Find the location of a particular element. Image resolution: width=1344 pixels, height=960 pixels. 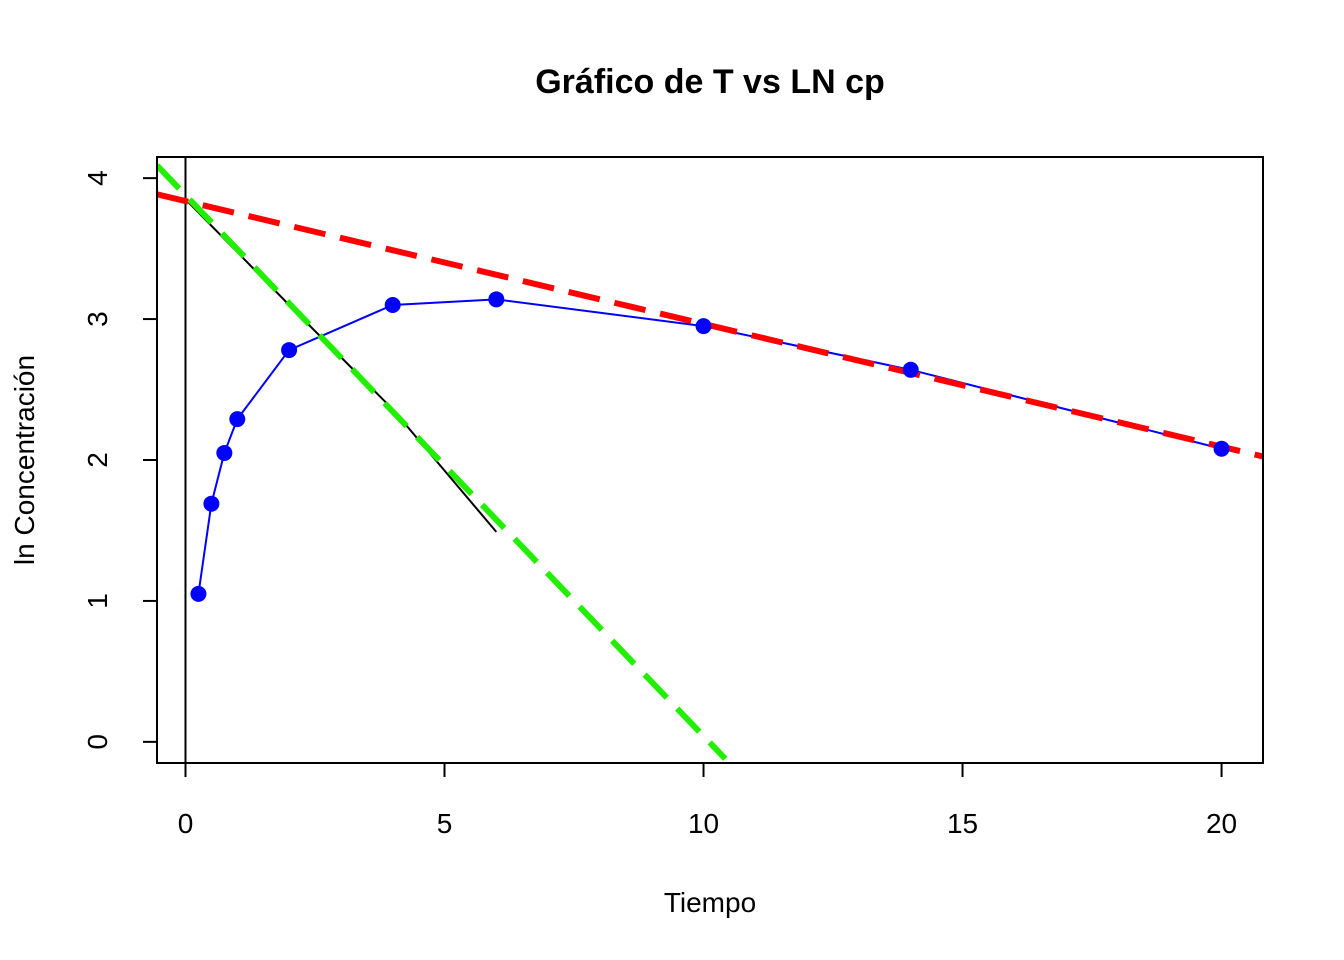

y-axis-label: ln Concentración is located at coordinates (24, 460).